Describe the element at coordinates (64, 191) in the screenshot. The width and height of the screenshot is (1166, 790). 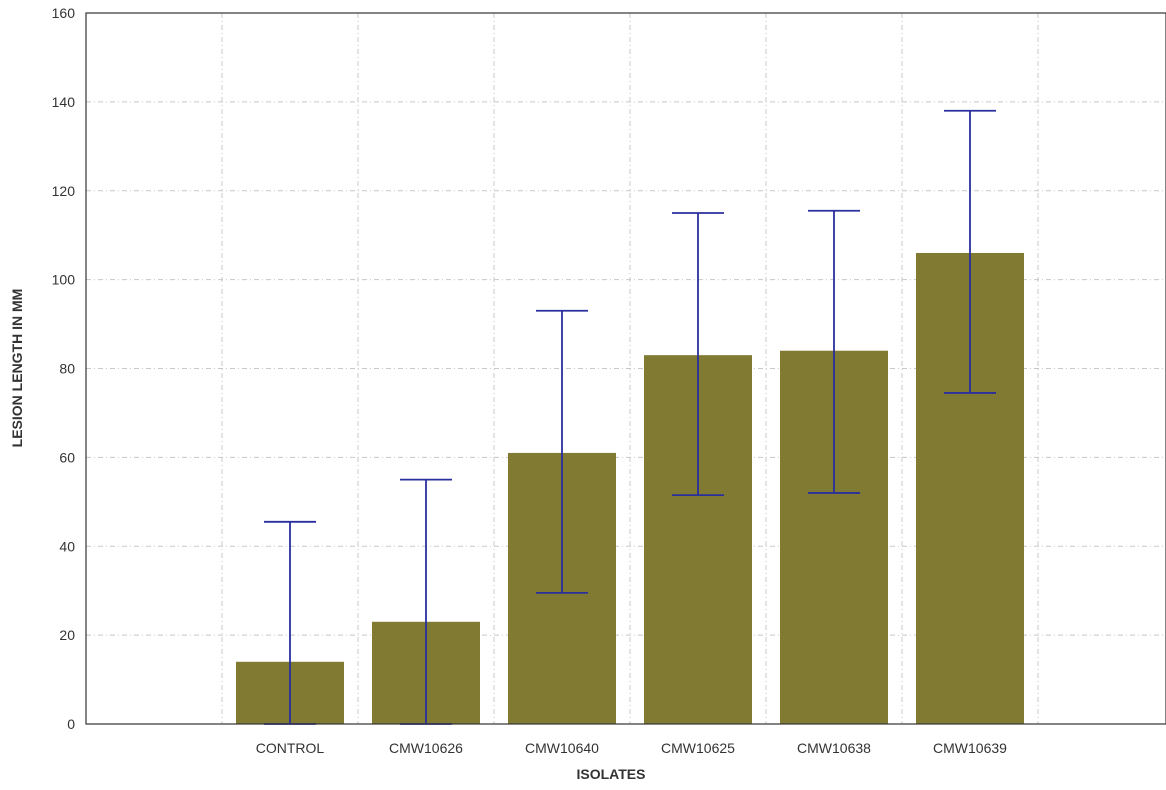
I see `y-tick-label: 120` at that location.